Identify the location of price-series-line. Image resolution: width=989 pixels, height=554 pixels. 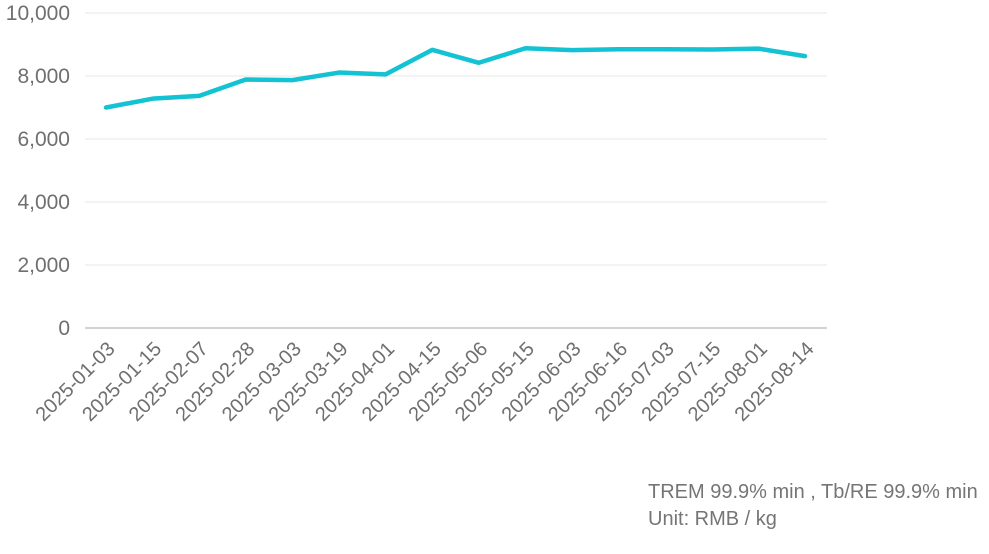
(455, 78).